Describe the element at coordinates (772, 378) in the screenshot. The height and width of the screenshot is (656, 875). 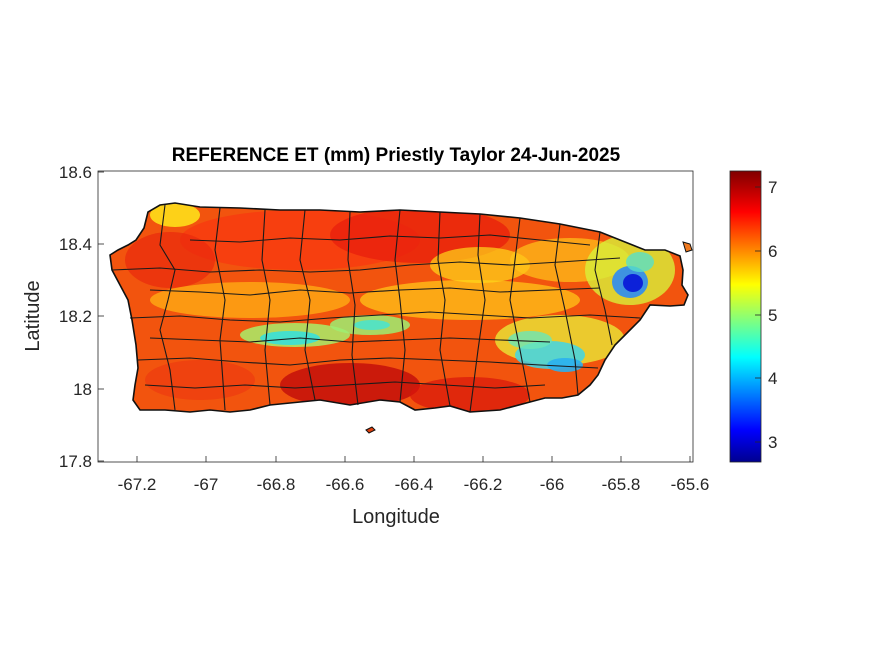
I see `colorbar-tick-label: 4` at that location.